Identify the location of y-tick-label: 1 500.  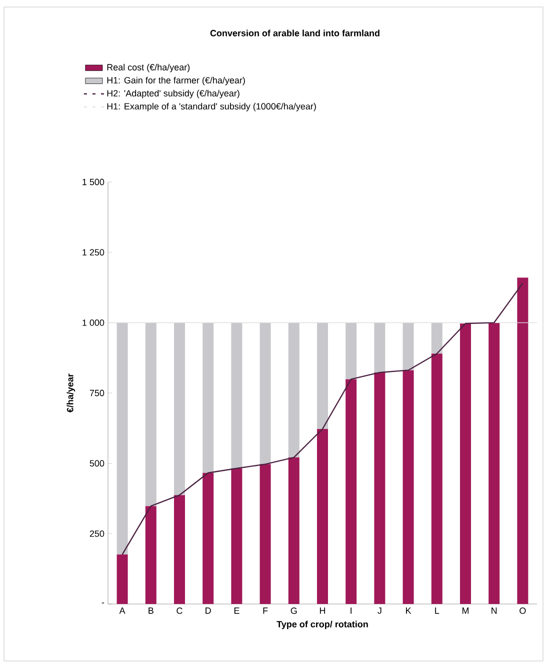
(93, 182).